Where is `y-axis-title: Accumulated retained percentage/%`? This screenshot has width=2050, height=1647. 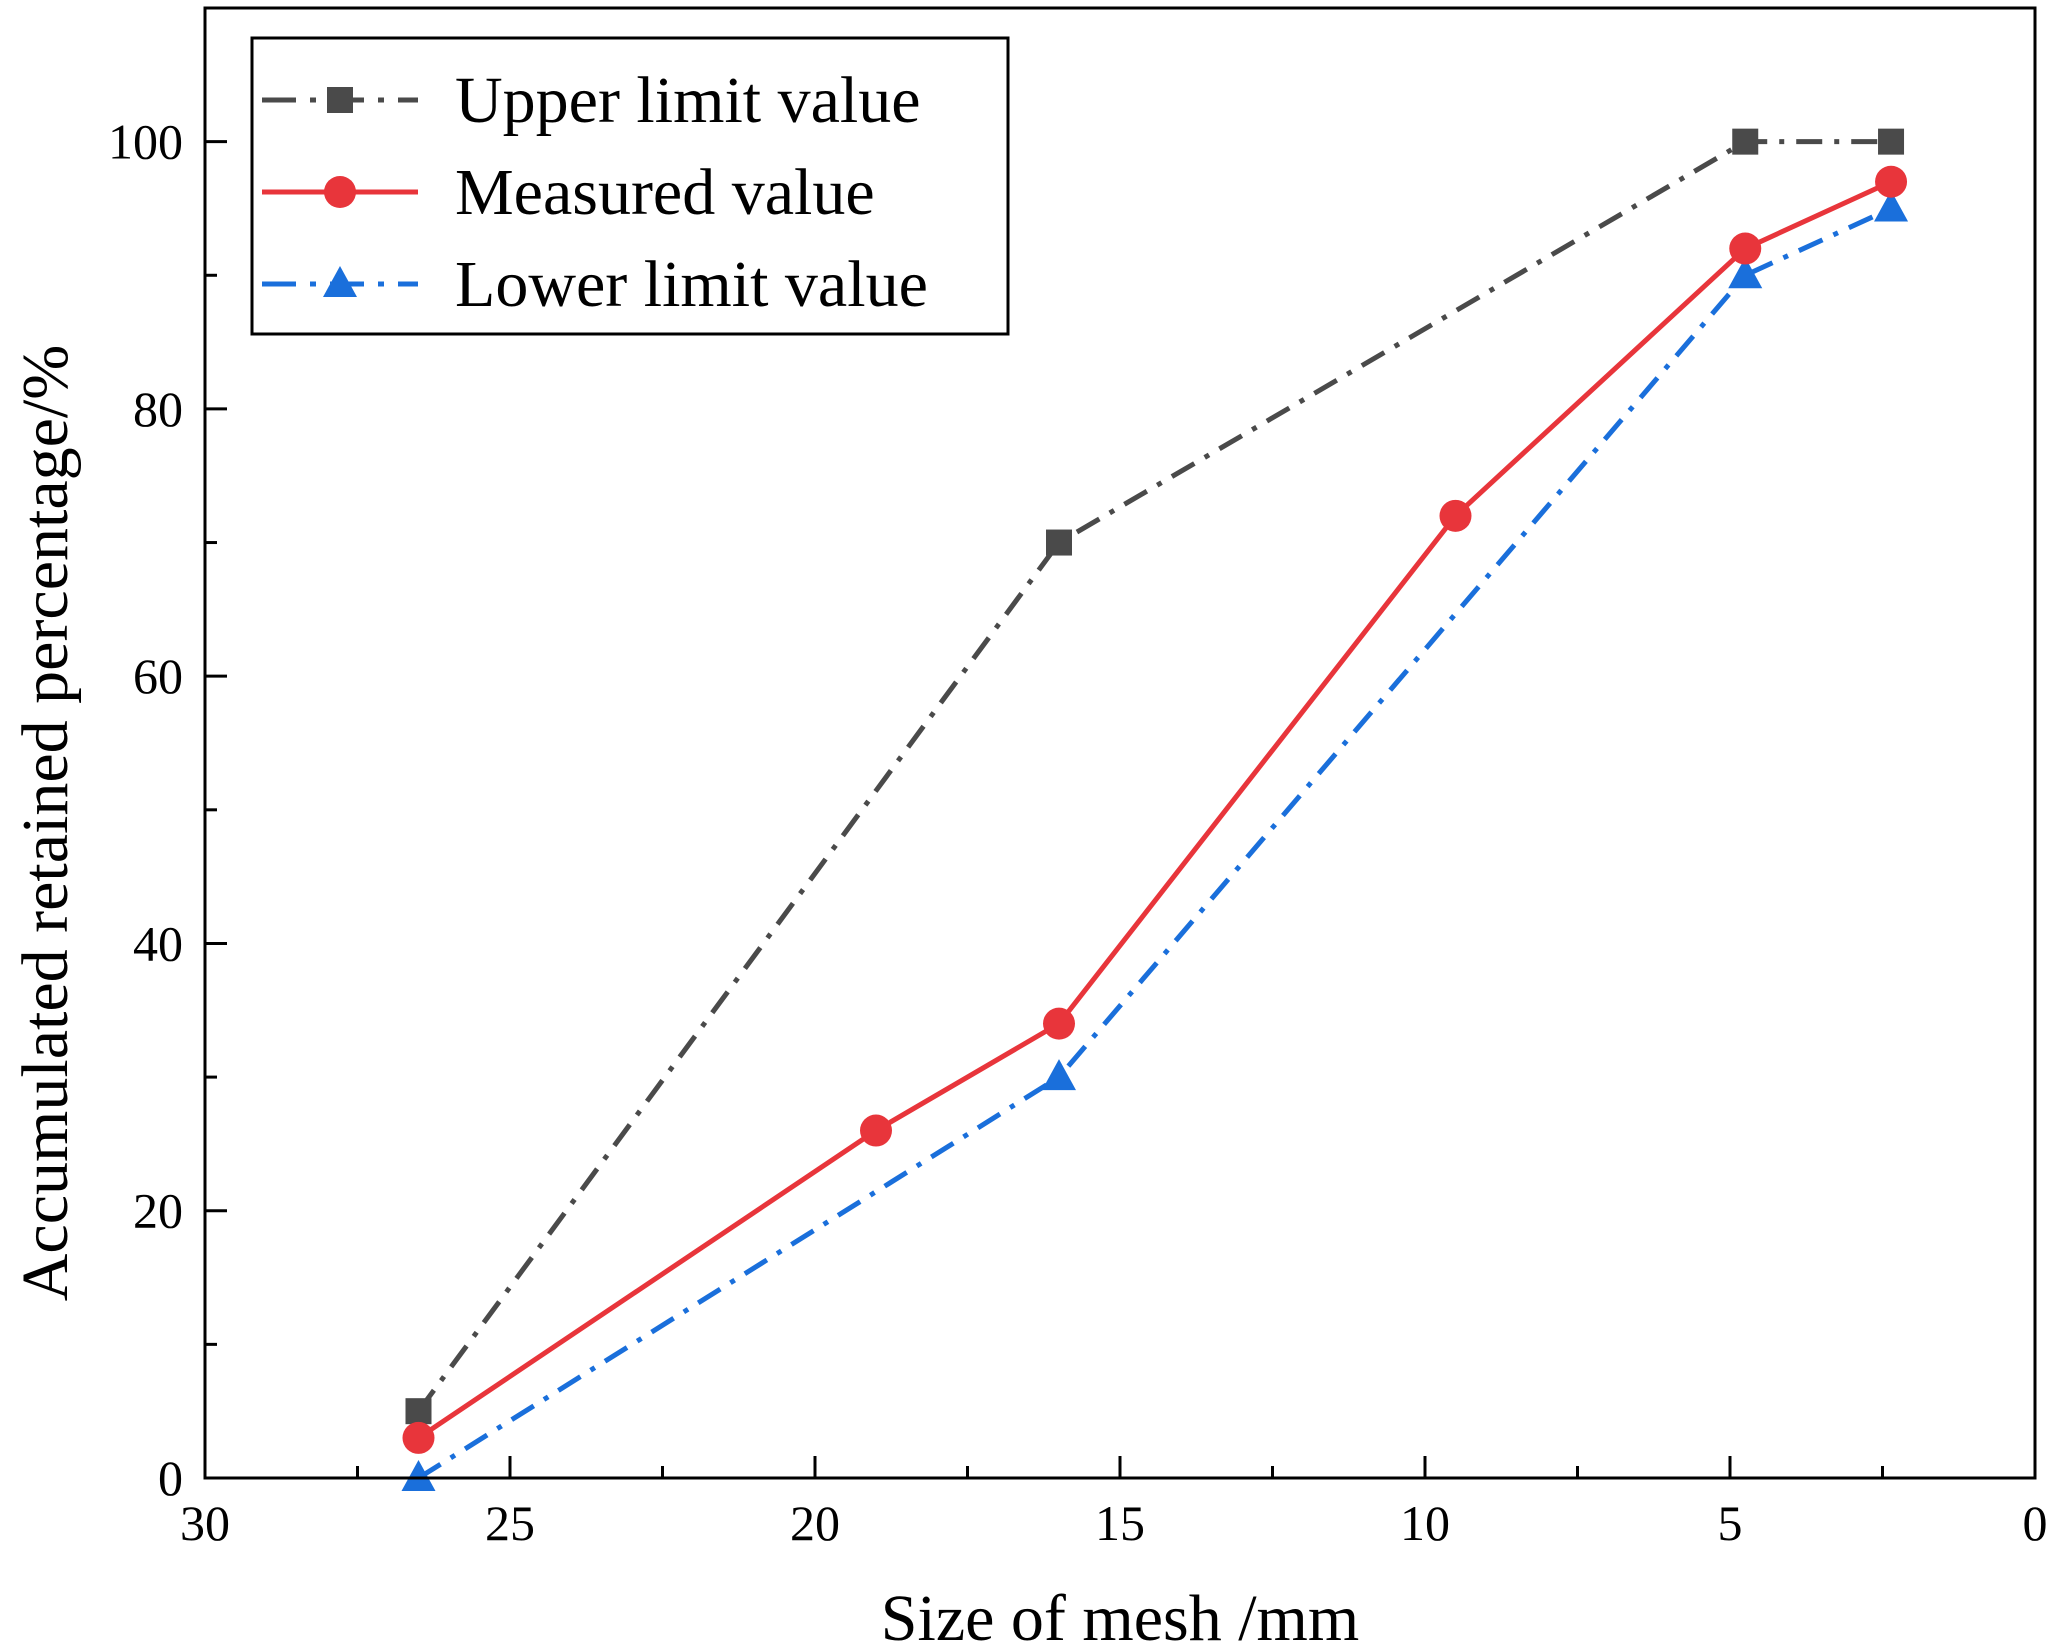 y-axis-title: Accumulated retained percentage/% is located at coordinates (45, 823).